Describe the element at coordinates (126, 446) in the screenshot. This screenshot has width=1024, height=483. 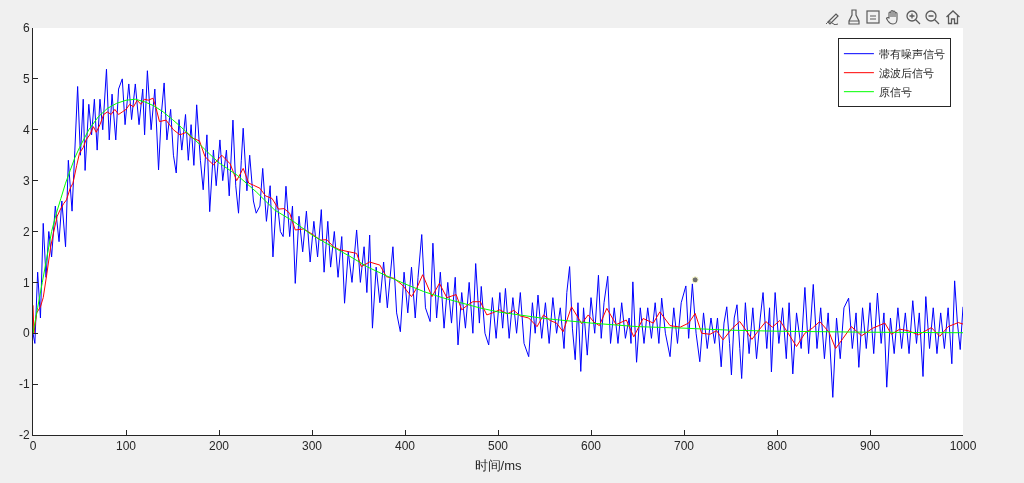
I see `x-tick-label: 100` at that location.